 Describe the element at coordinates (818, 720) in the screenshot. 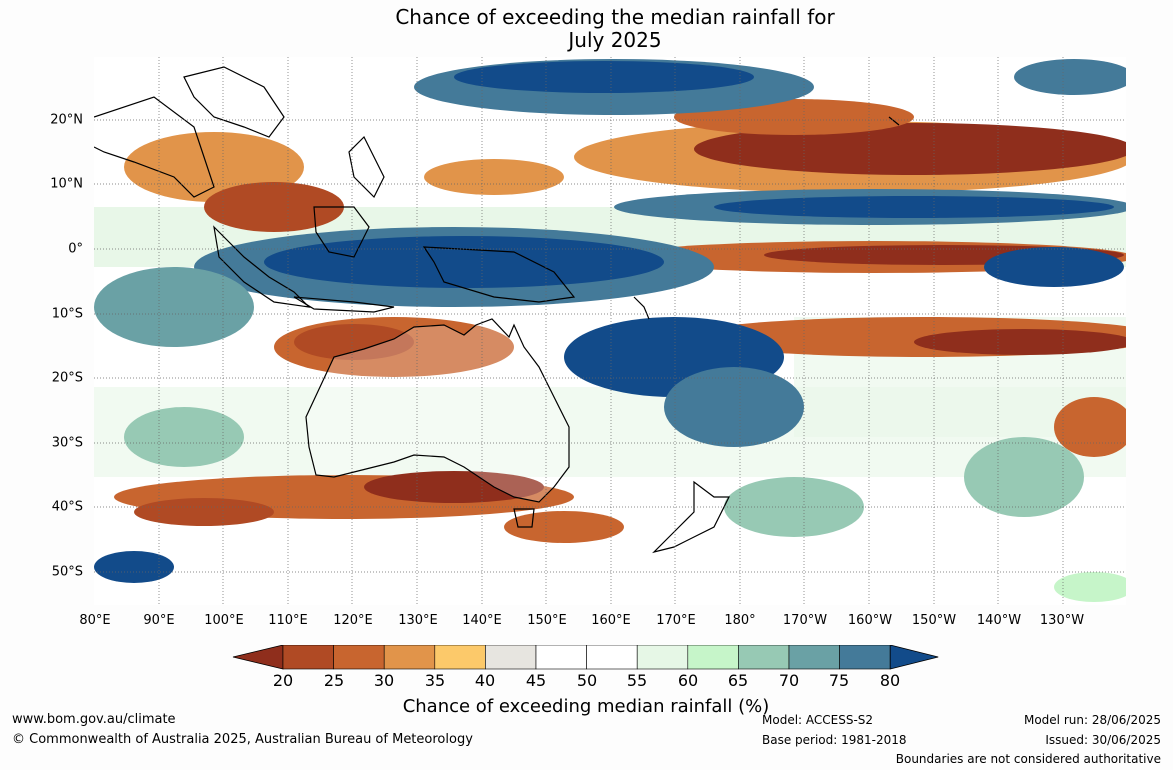

I see `footer-model: Model: ACCESS-S2` at that location.